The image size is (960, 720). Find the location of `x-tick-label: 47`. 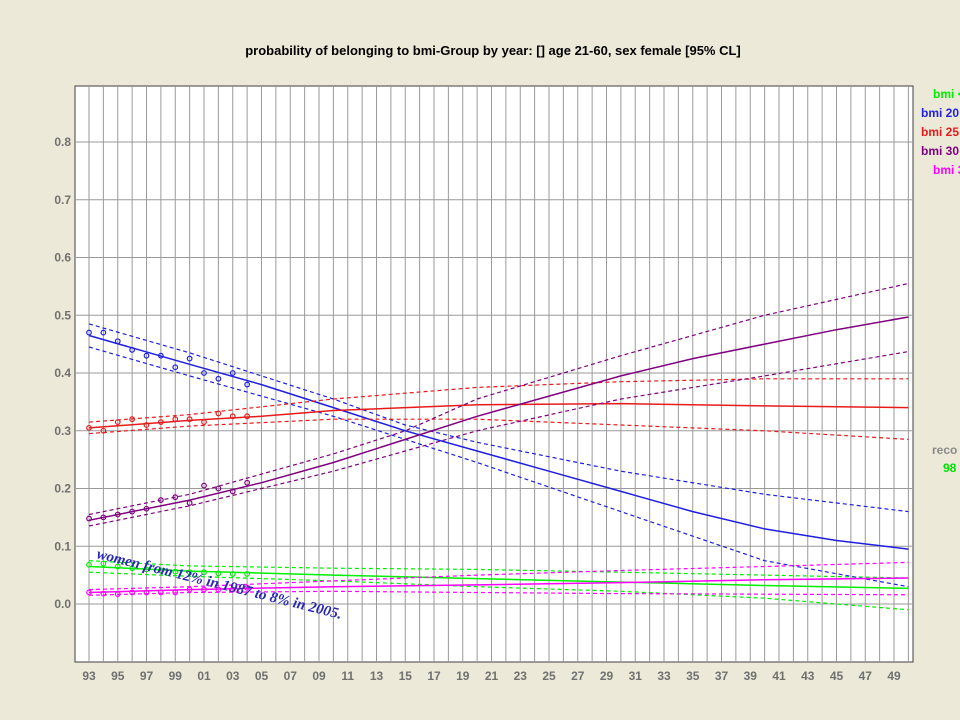

x-tick-label: 47 is located at coordinates (866, 676).